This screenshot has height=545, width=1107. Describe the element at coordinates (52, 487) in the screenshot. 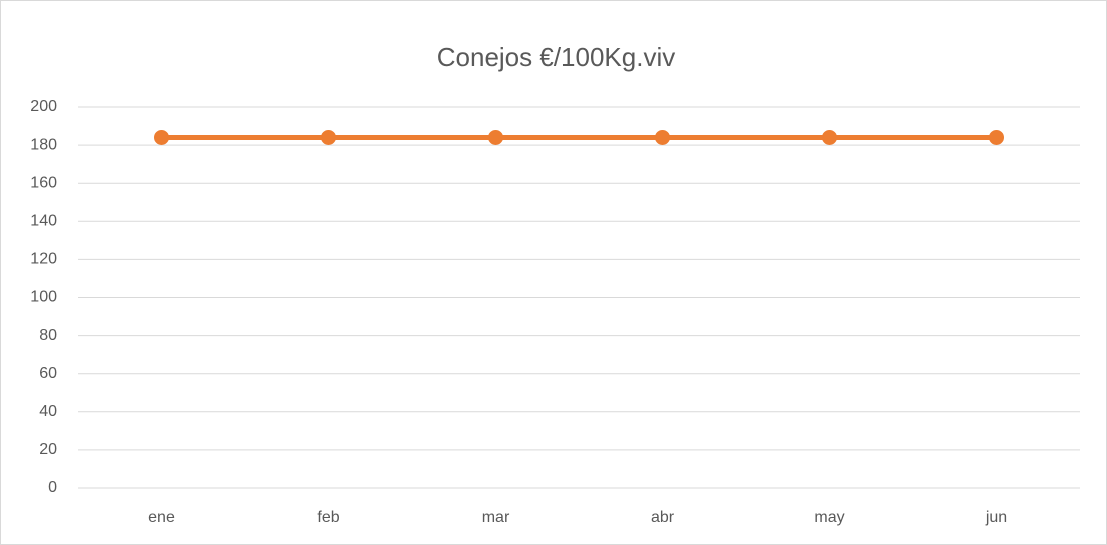

I see `y-tick-label: 0` at that location.